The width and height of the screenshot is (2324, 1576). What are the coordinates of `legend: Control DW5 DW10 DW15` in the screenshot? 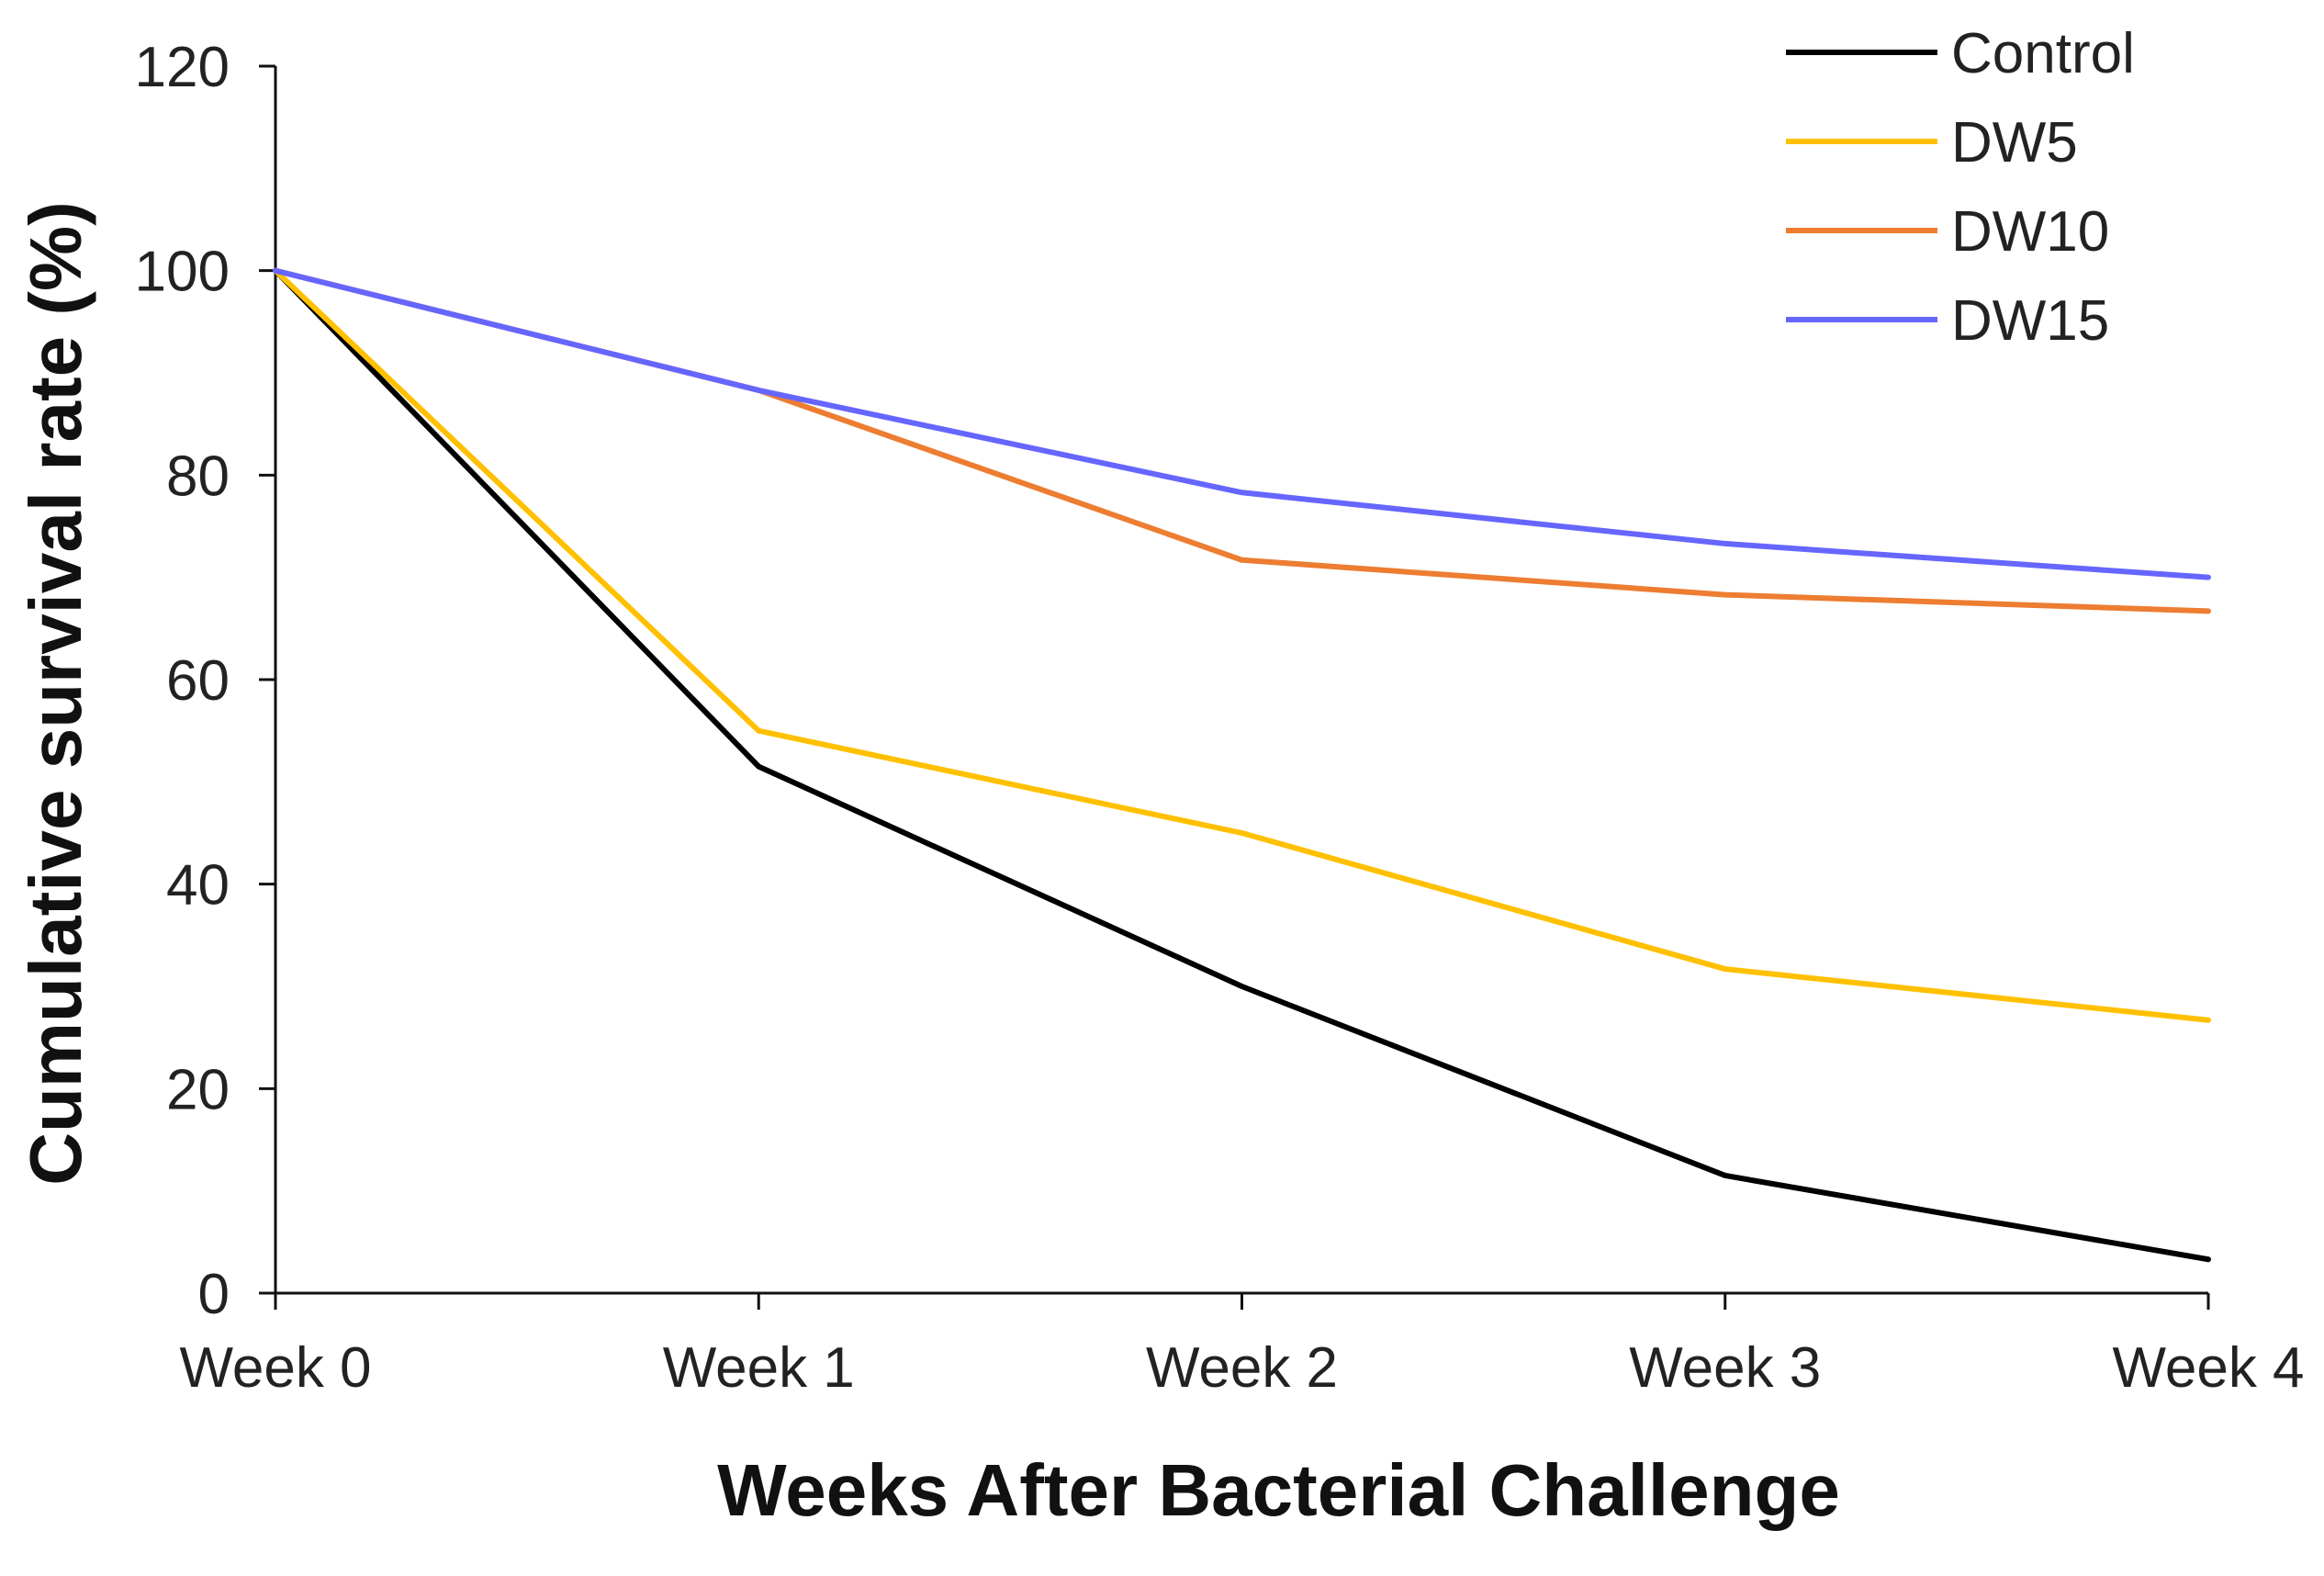 It's located at (1960, 187).